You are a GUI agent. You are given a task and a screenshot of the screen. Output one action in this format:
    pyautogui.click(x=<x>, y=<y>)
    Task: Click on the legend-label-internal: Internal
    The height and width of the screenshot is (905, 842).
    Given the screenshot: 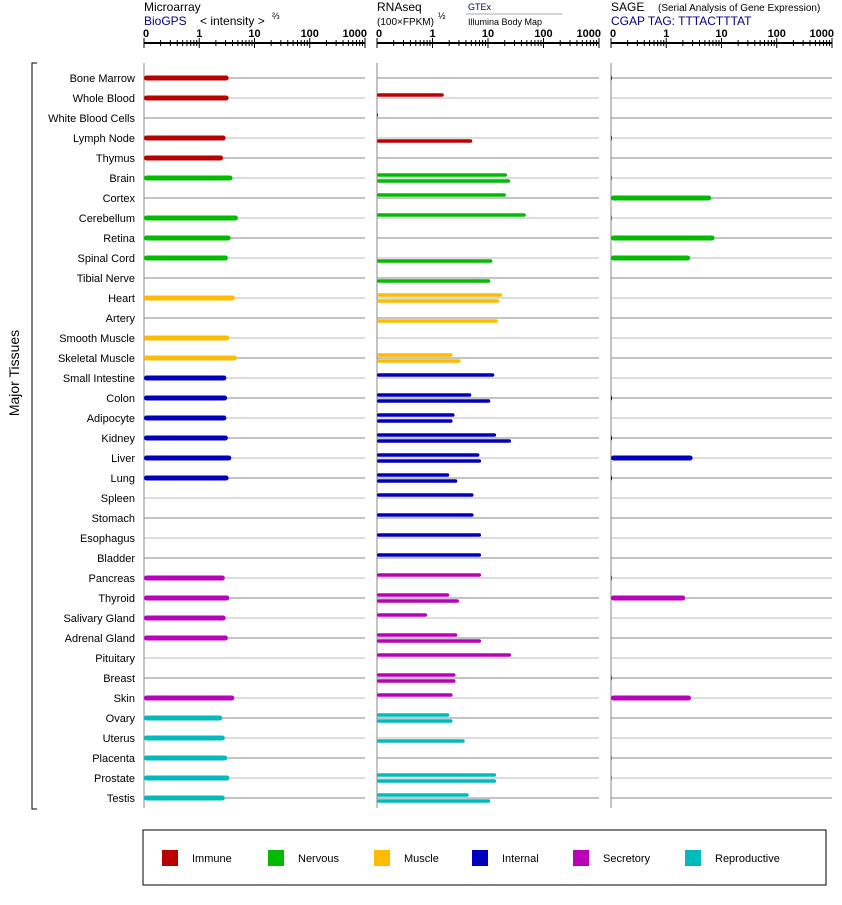 What is the action you would take?
    pyautogui.click(x=520, y=859)
    